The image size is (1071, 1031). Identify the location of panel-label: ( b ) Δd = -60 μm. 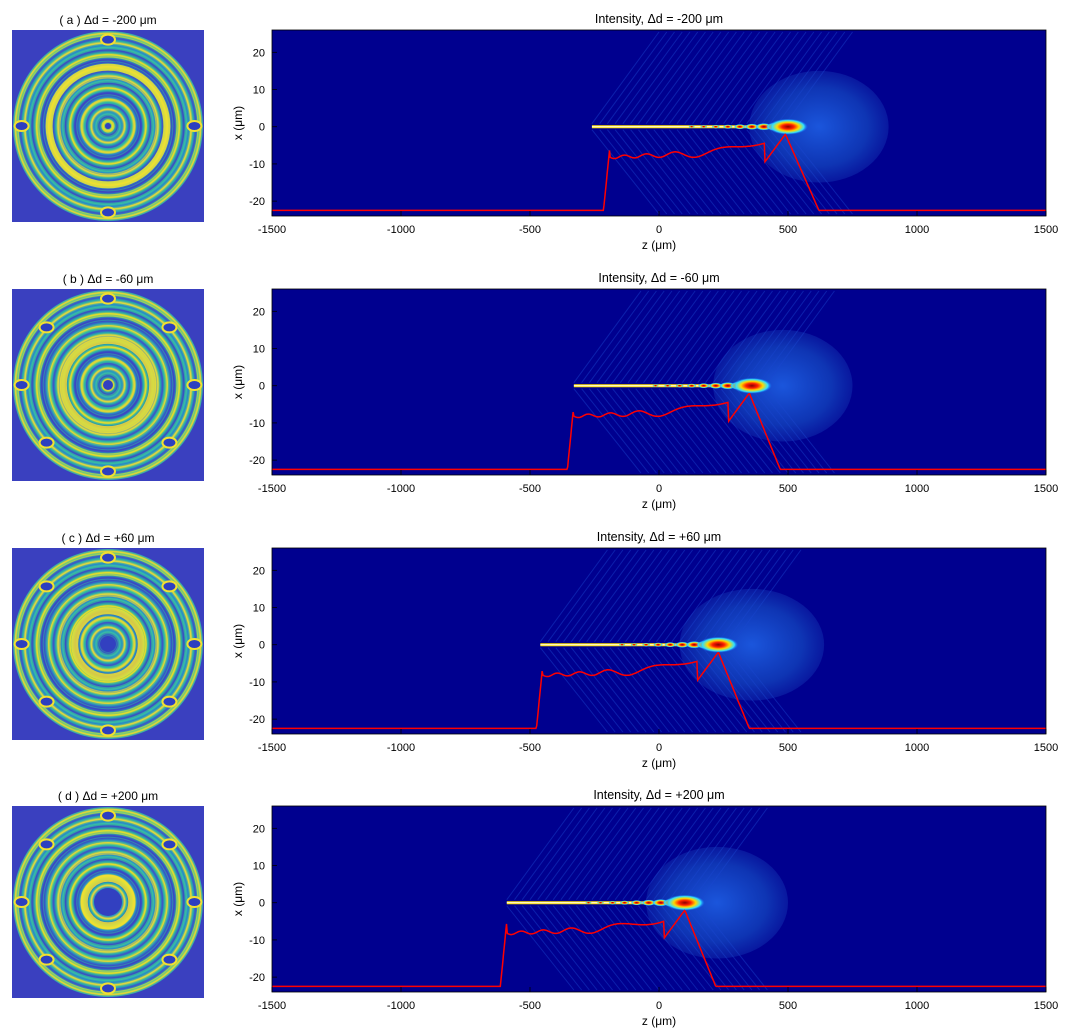
(108, 279).